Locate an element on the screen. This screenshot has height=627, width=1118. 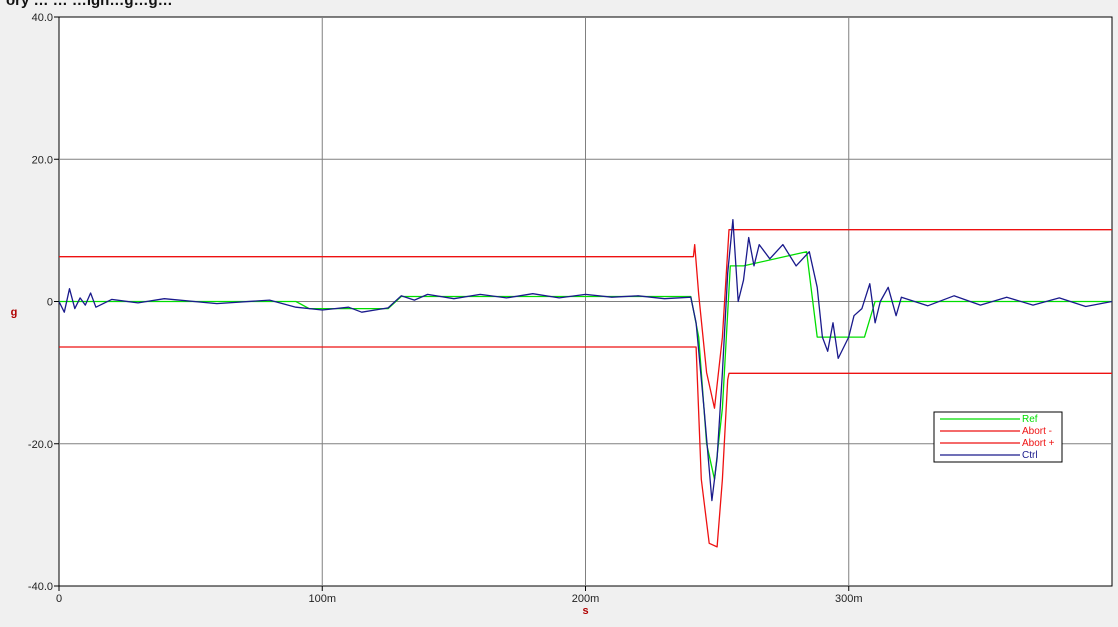
y-axis-label: g is located at coordinates (14, 313).